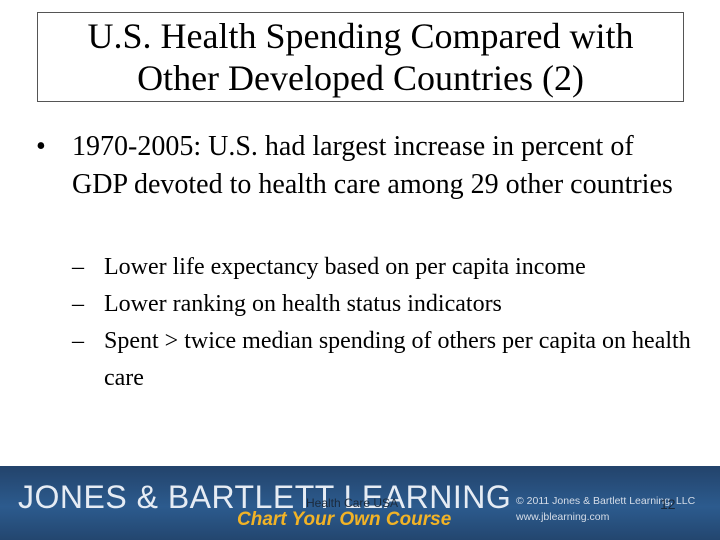 The width and height of the screenshot is (720, 540). Describe the element at coordinates (344, 519) in the screenshot. I see `publisher-tagline: Chart Your Own Course` at that location.